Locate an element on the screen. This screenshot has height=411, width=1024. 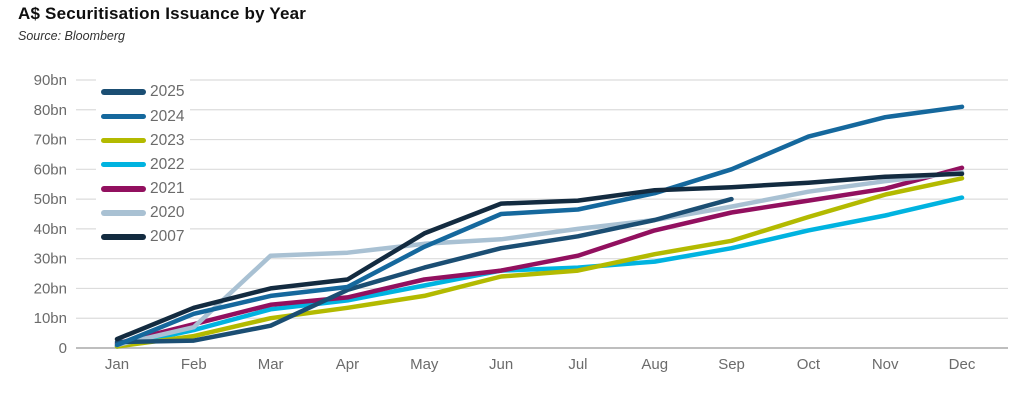
legend-item-2025: 2025 is located at coordinates (141, 92).